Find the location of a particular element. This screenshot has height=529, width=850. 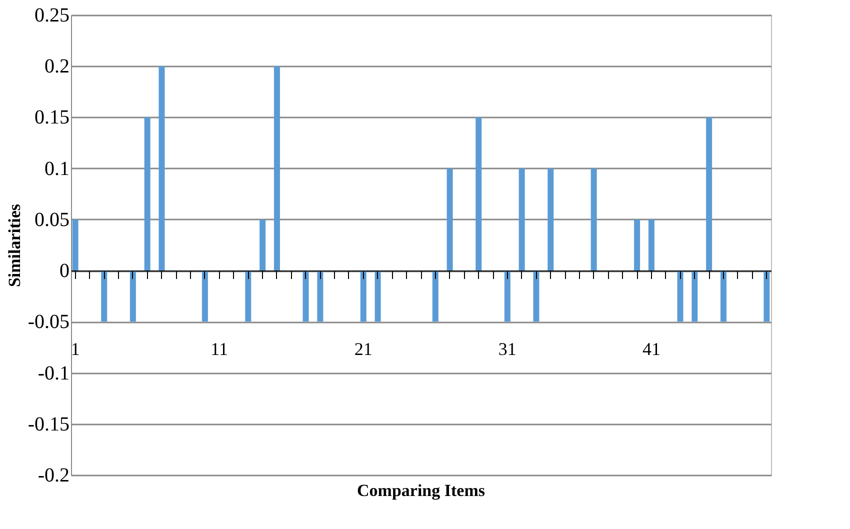

y-tick-label: 0.25 is located at coordinates (52, 15).